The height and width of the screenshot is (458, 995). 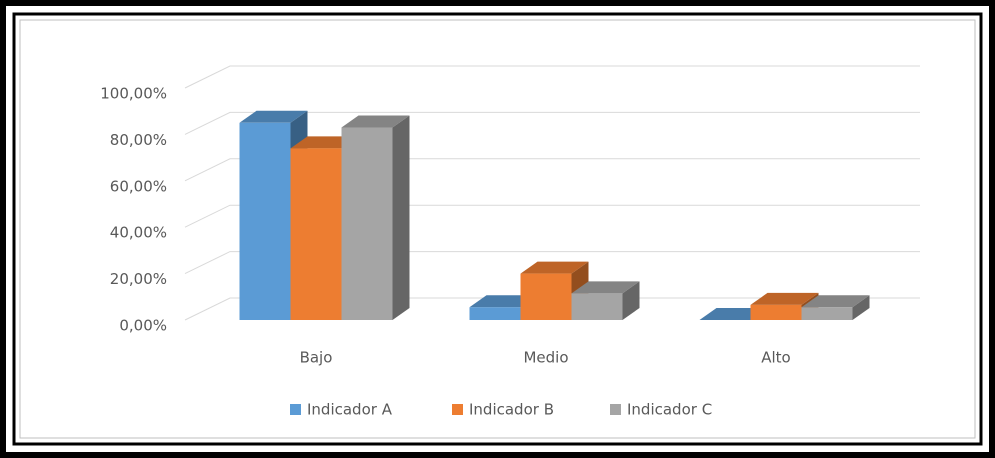 What do you see at coordinates (669, 410) in the screenshot?
I see `legend-label: Indicador C` at bounding box center [669, 410].